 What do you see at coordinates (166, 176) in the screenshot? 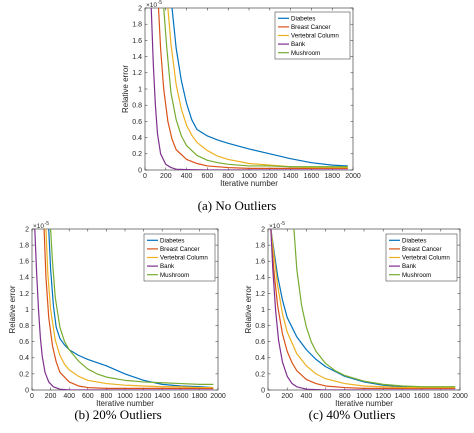
I see `x-tick-label: 200` at bounding box center [166, 176].